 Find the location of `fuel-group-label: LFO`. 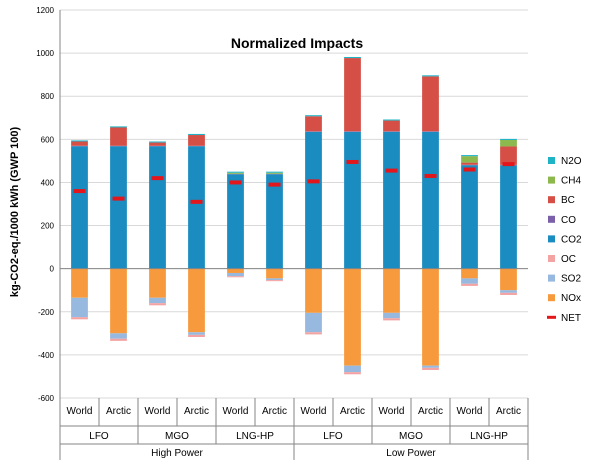

fuel-group-label: LFO is located at coordinates (99, 436).